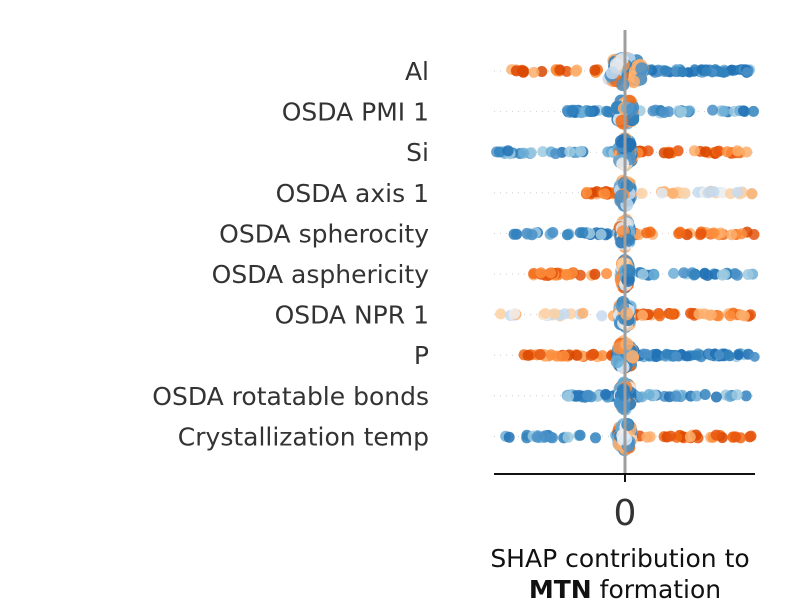 This screenshot has width=800, height=600. Describe the element at coordinates (352, 193) in the screenshot. I see `feature-label: OSDA axis 1` at that location.